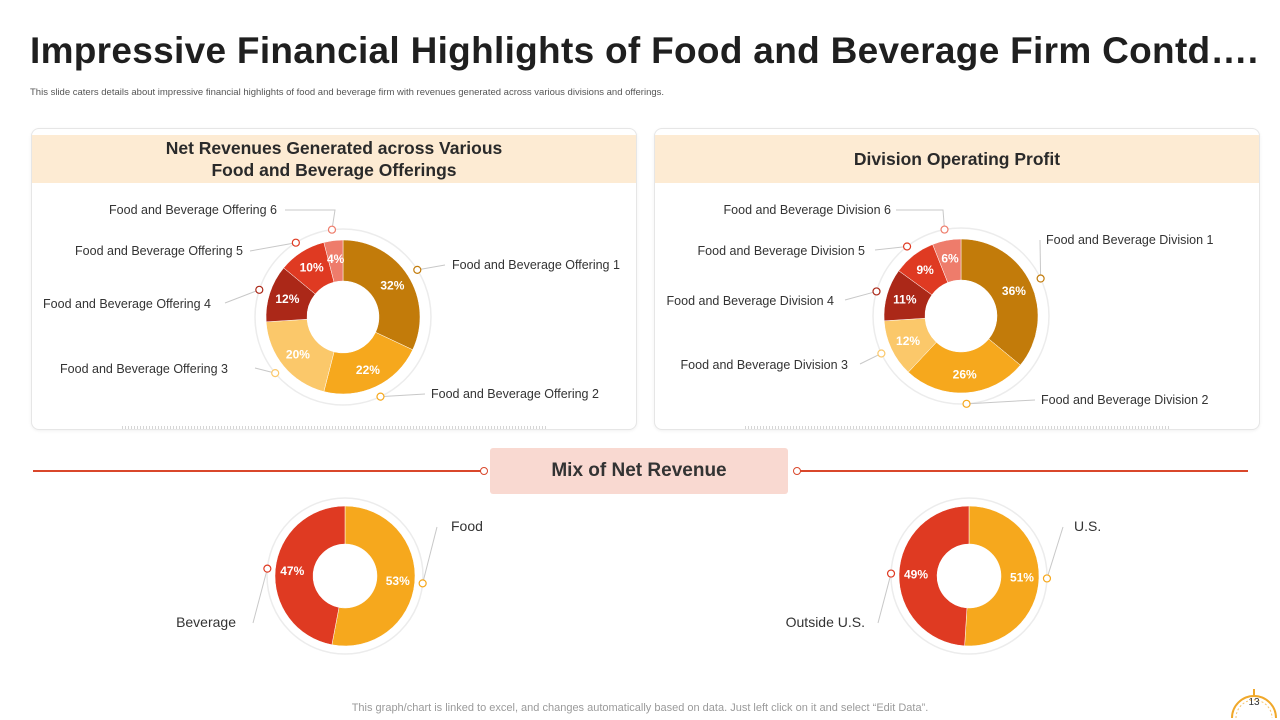  What do you see at coordinates (484, 471) in the screenshot?
I see `mix-divider-dot-left` at bounding box center [484, 471].